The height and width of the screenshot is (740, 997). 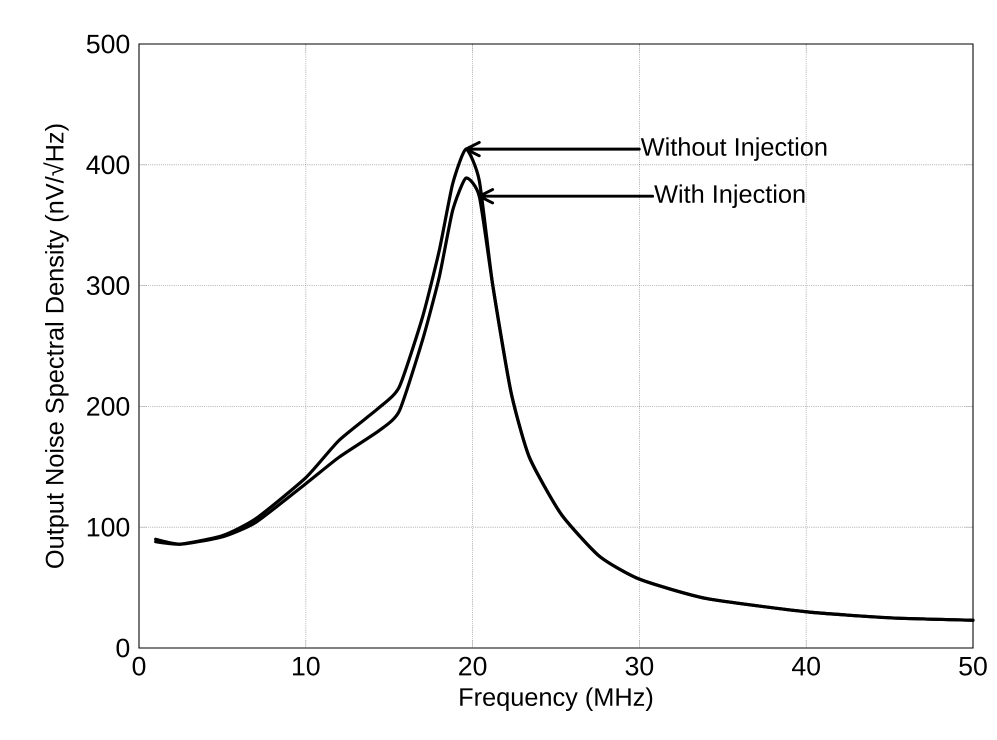 What do you see at coordinates (109, 527) in the screenshot?
I see `y-tick-label: 100` at bounding box center [109, 527].